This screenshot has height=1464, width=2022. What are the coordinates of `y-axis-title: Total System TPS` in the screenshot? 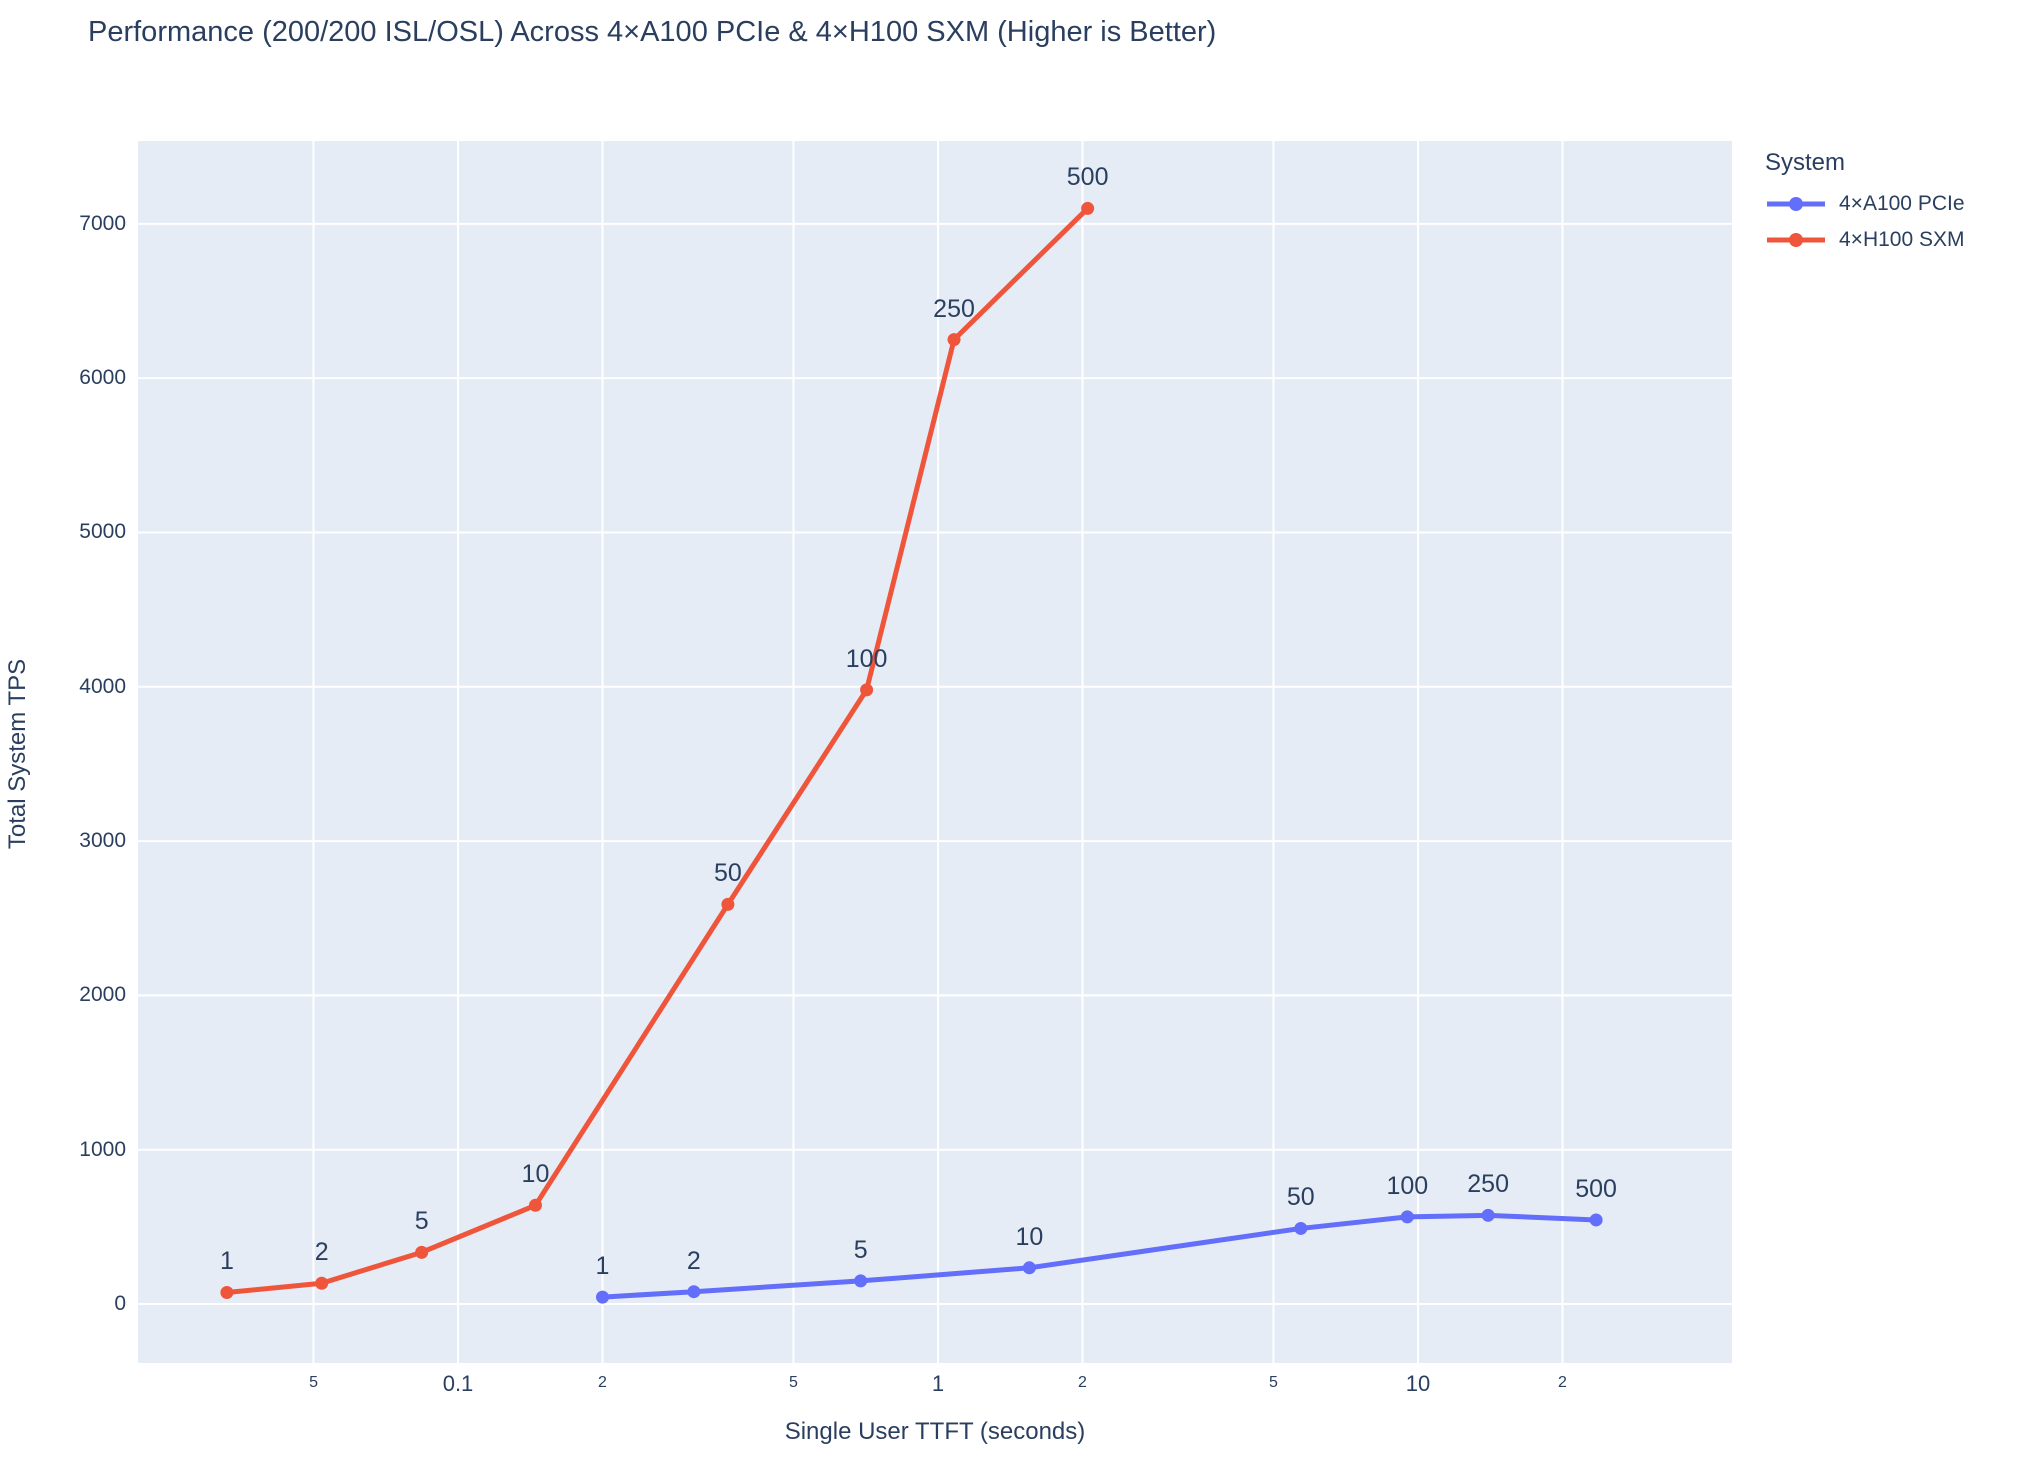 It's located at (17, 754).